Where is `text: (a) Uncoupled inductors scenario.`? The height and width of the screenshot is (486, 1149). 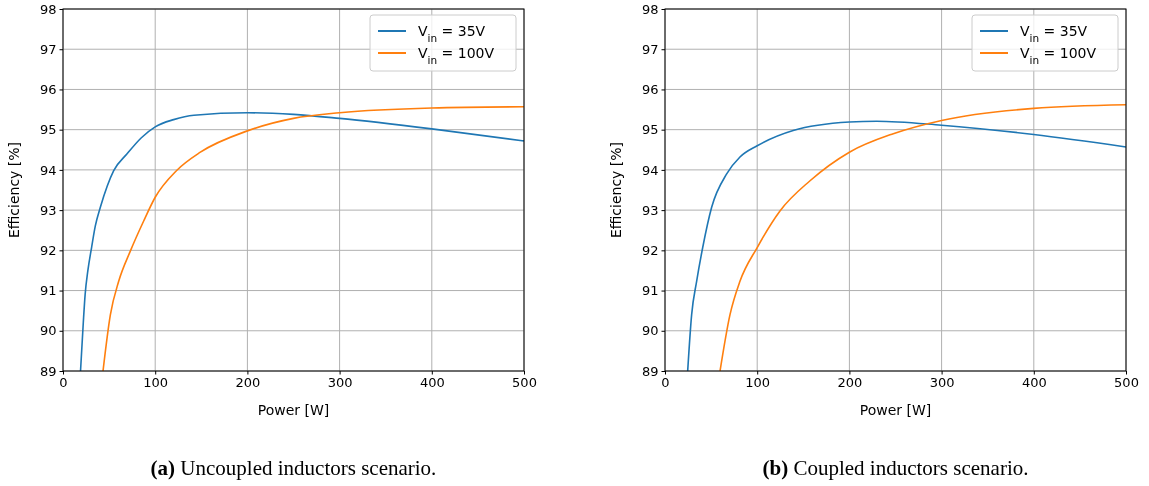
text: (a) Uncoupled inductors scenario. is located at coordinates (293, 468).